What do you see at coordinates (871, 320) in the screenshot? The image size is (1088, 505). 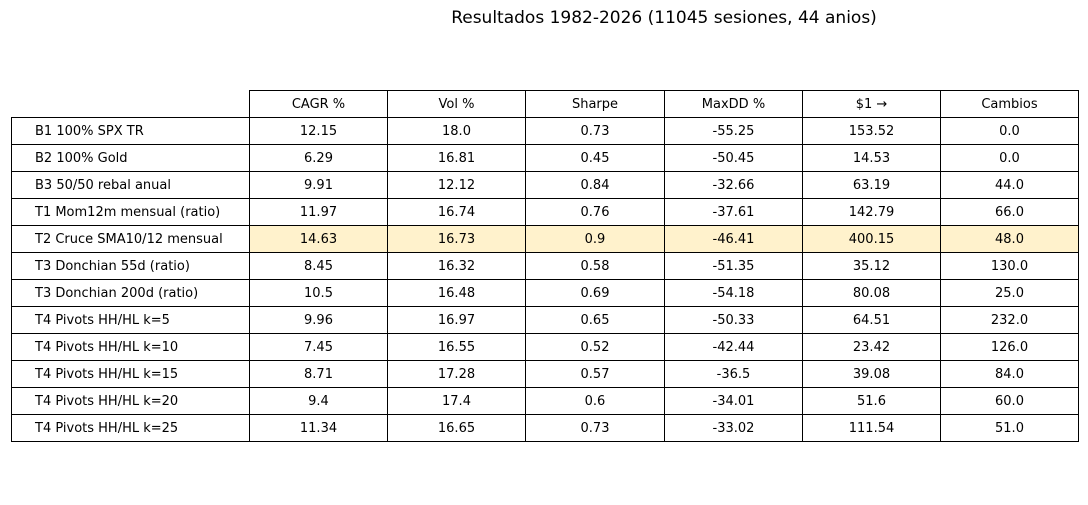 I see `table-cell: 64.51` at bounding box center [871, 320].